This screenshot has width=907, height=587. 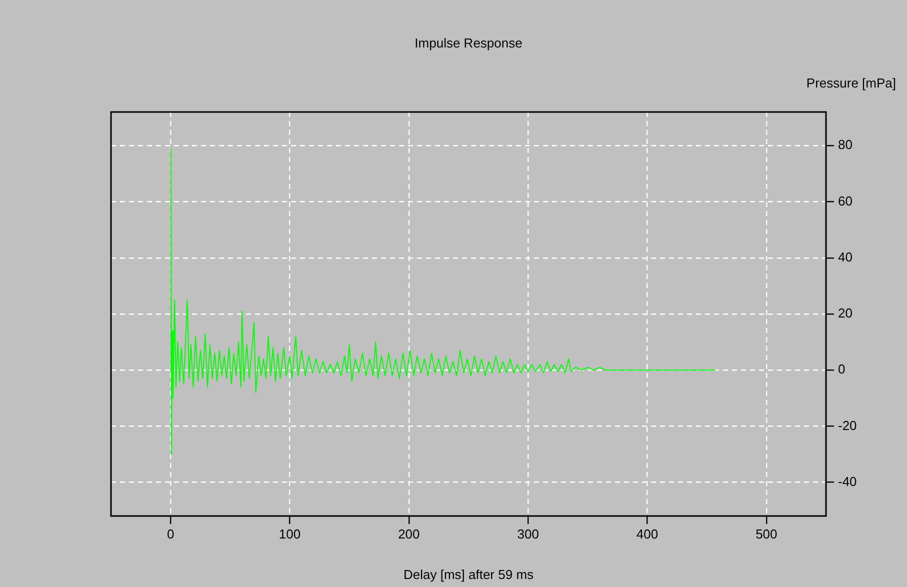 I want to click on y-tick-label: -40, so click(x=847, y=481).